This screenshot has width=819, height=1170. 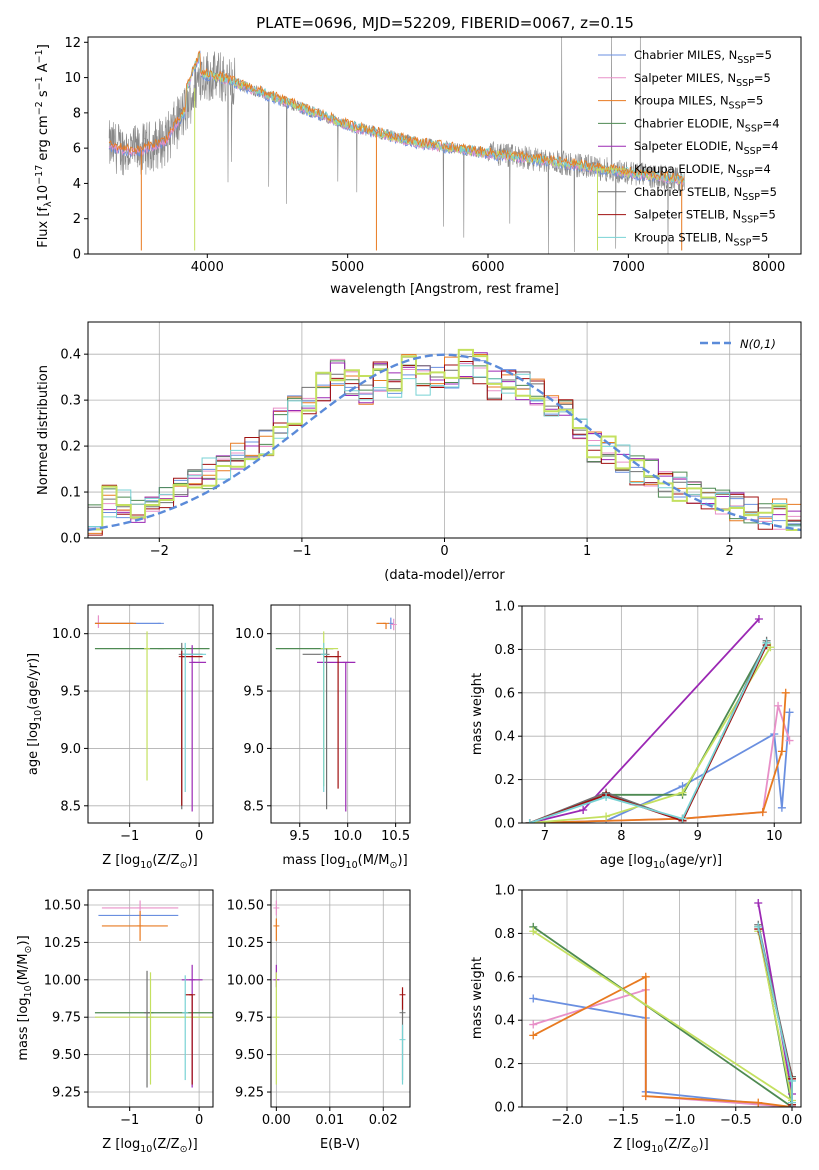 What do you see at coordinates (77, 184) in the screenshot?
I see `y-tick-label: 4` at bounding box center [77, 184].